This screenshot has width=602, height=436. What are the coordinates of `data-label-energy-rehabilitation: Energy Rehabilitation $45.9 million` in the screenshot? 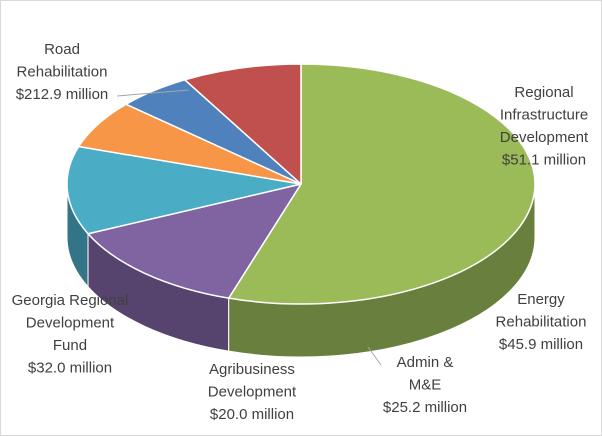 It's located at (541, 322).